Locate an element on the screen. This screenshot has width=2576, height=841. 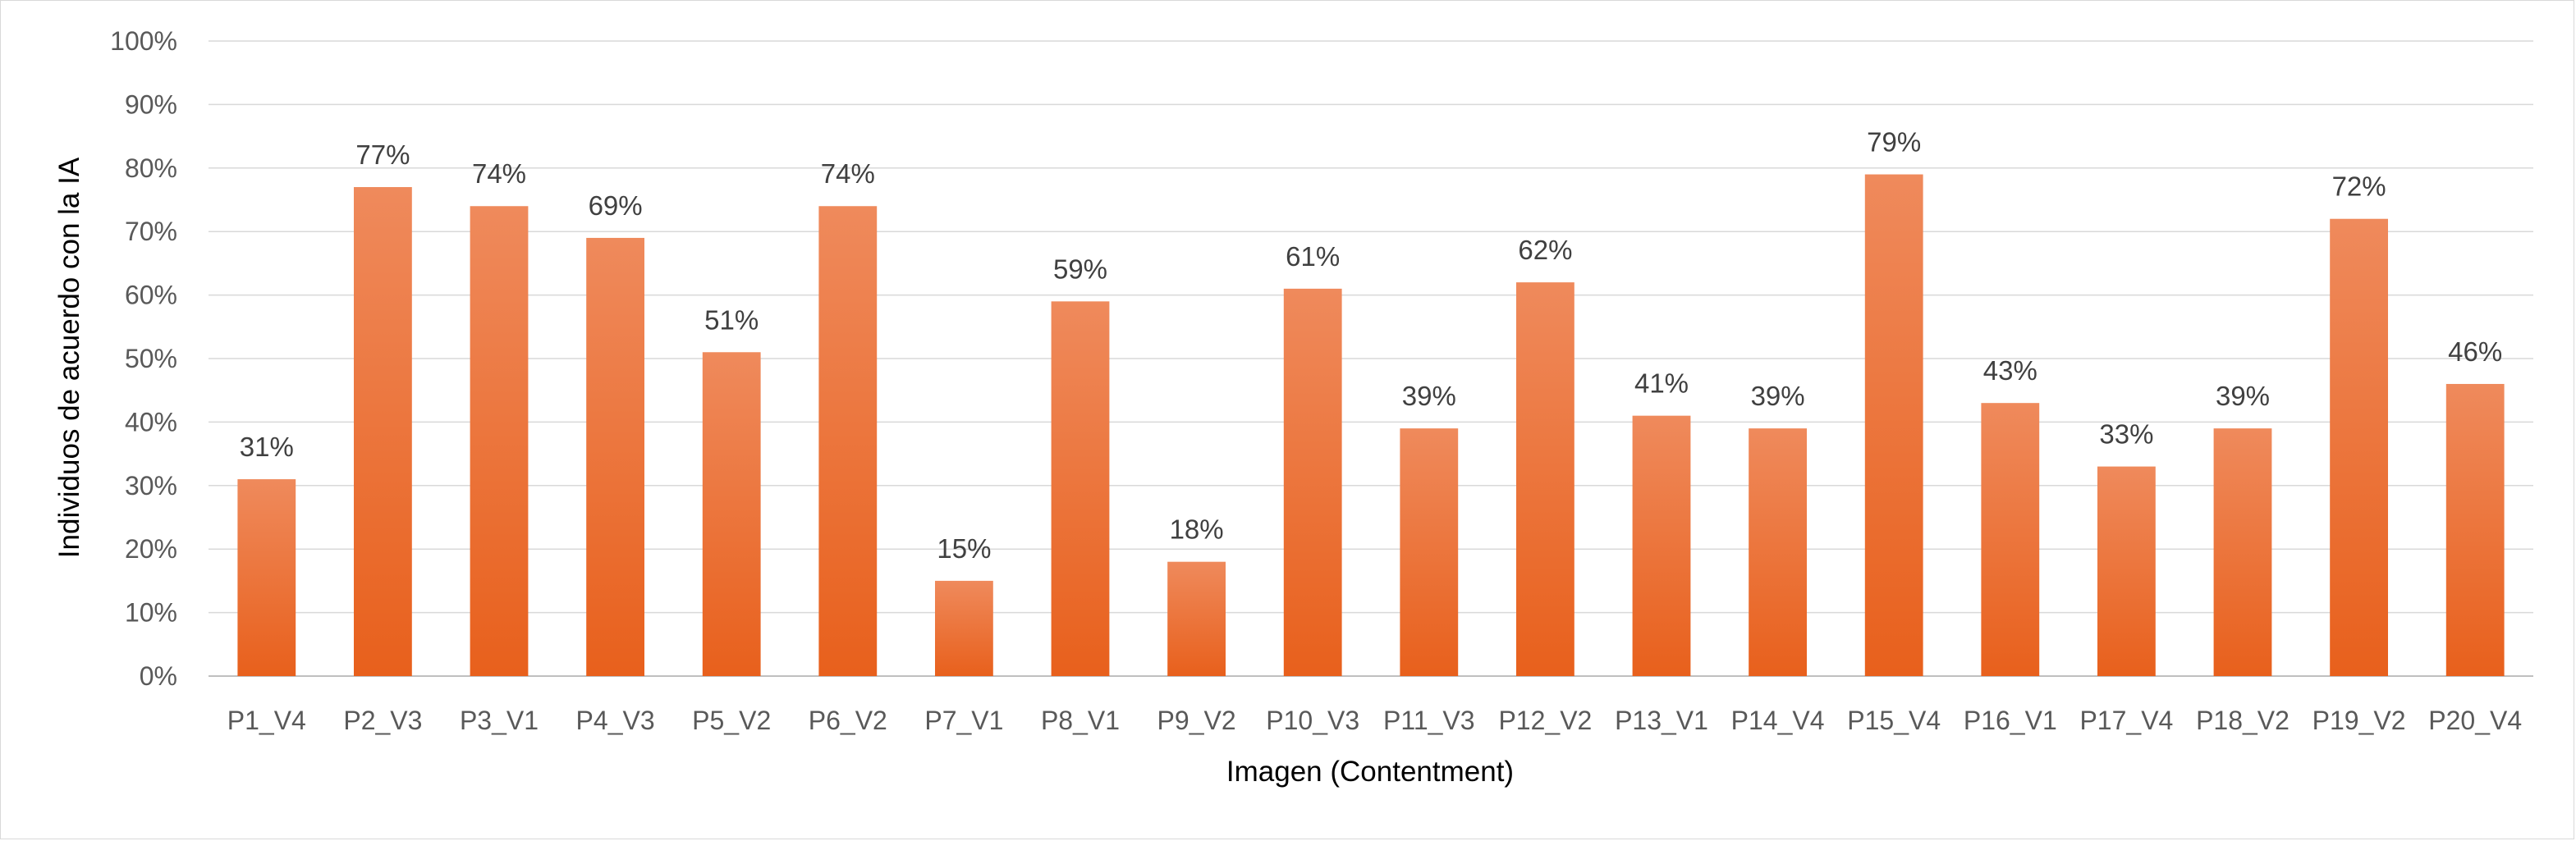
x-tick-label-P11_V3: P11_V3 is located at coordinates (1429, 720).